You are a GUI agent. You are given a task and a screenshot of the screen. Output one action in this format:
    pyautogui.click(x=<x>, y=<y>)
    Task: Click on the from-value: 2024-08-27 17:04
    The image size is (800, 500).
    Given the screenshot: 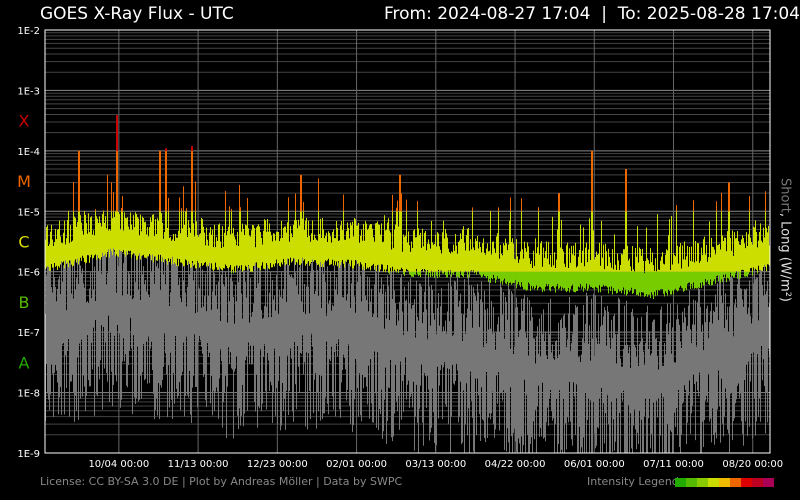 What is the action you would take?
    pyautogui.click(x=514, y=14)
    